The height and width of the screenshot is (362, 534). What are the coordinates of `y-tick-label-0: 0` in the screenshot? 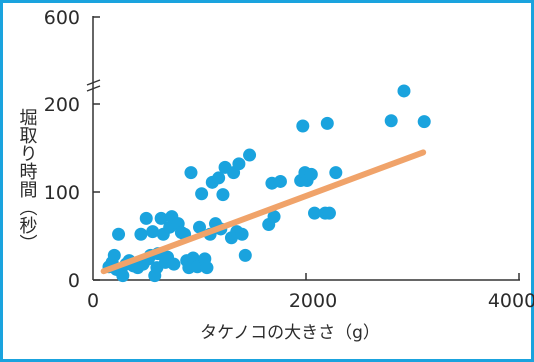 It's located at (74, 281).